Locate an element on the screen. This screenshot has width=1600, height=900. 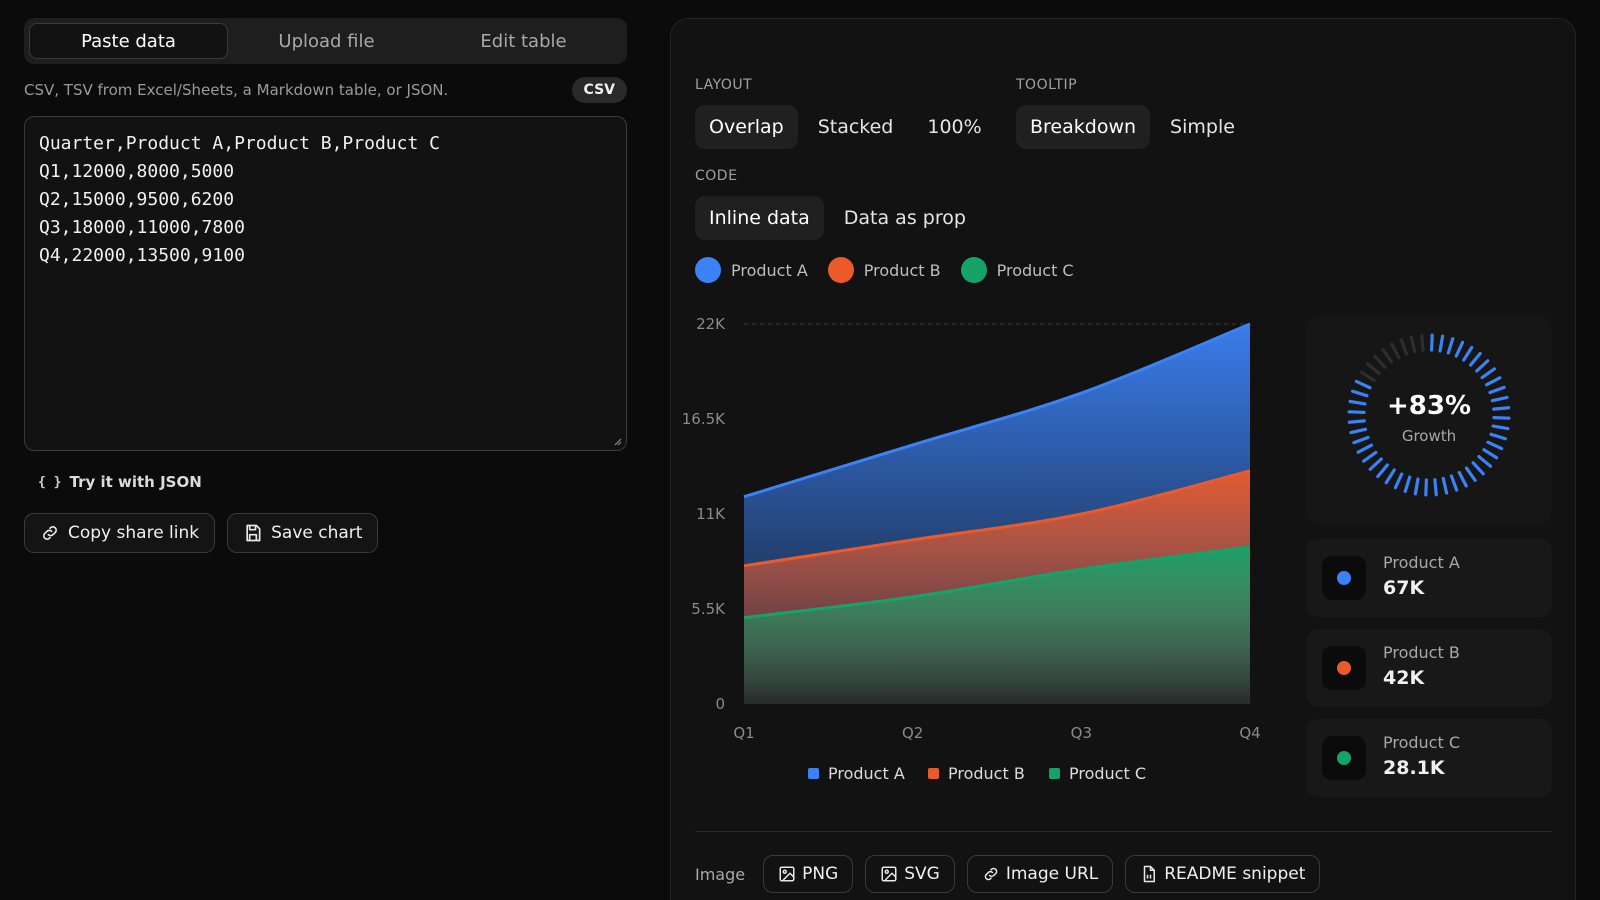
tooltip-option-breakdown: Breakdown is located at coordinates (1083, 127).